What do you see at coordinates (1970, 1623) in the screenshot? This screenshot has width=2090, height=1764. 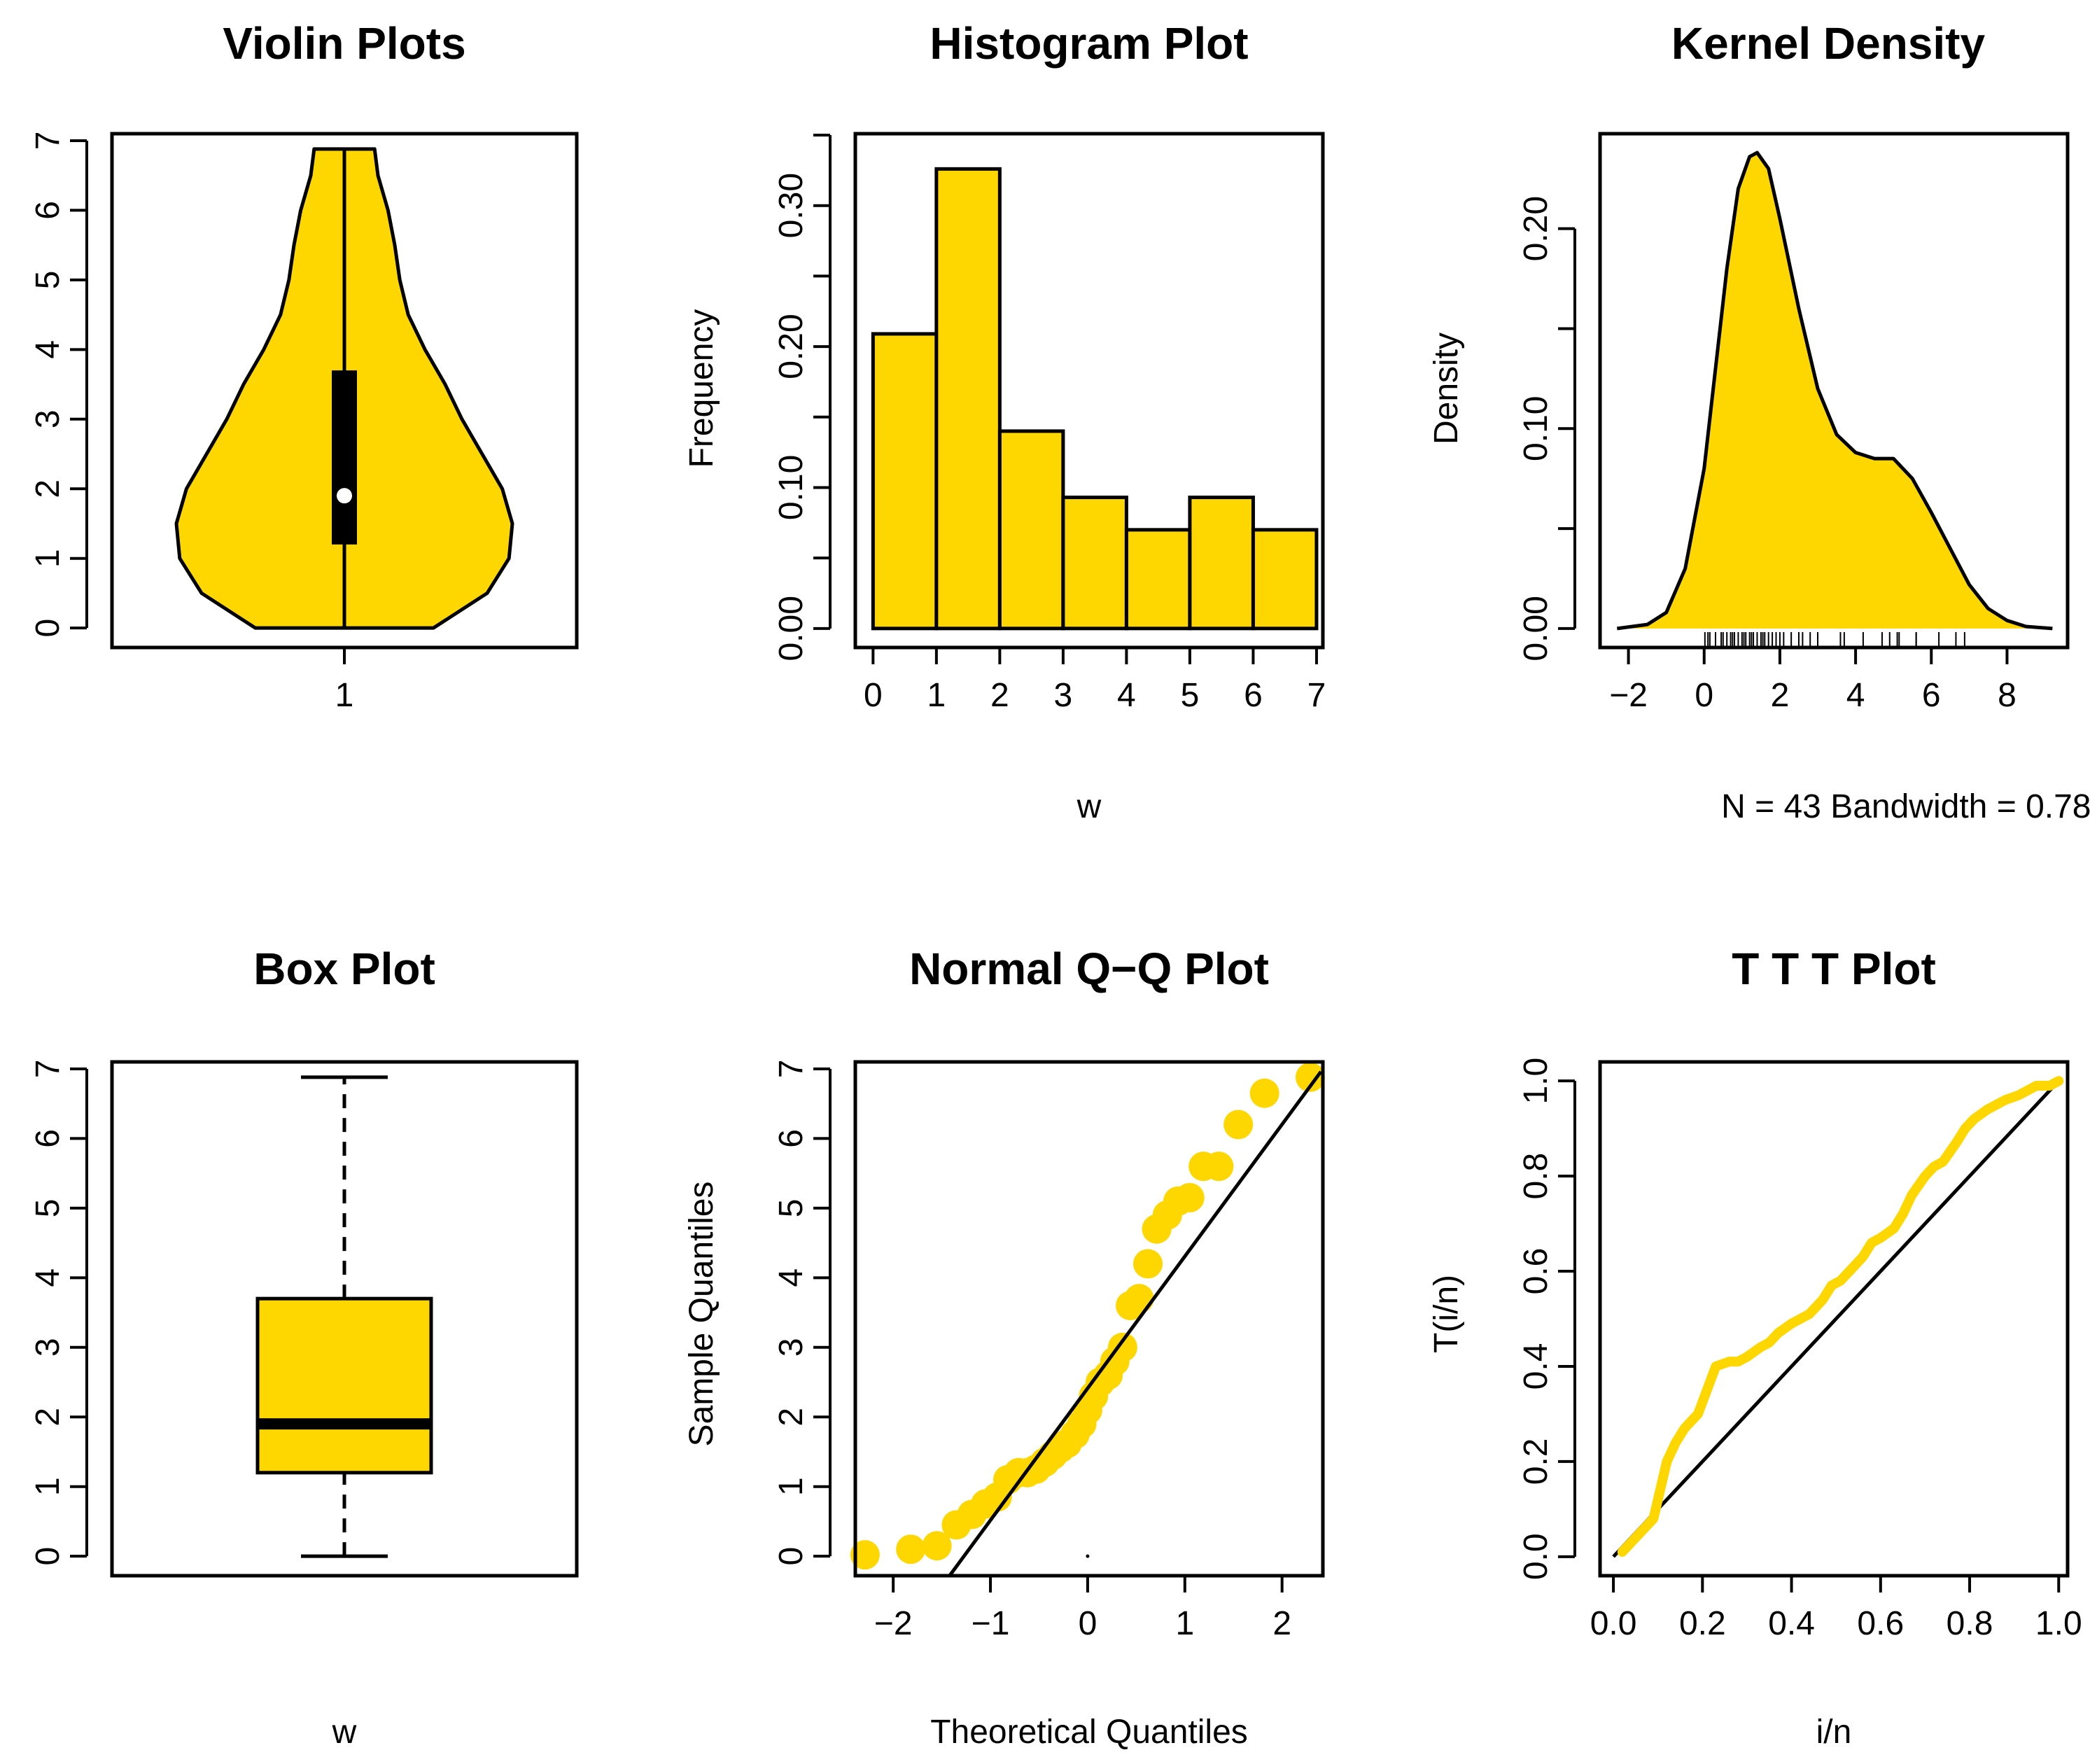 I see `ttt-xtick-label: 0.8` at bounding box center [1970, 1623].